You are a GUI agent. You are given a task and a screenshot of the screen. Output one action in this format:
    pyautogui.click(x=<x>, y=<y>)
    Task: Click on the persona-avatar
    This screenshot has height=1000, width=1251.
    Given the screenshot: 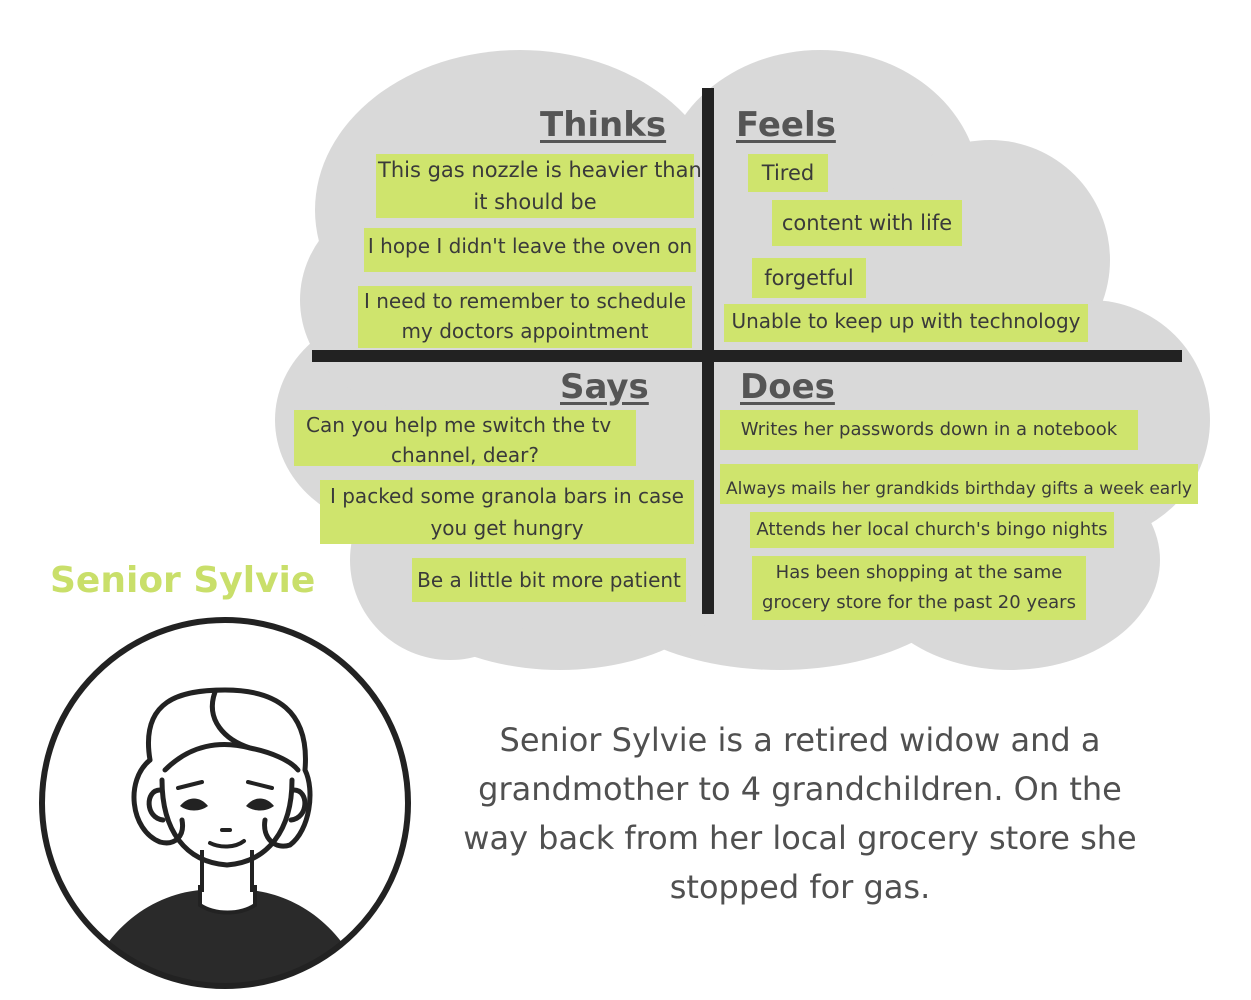 What is the action you would take?
    pyautogui.click(x=225, y=803)
    